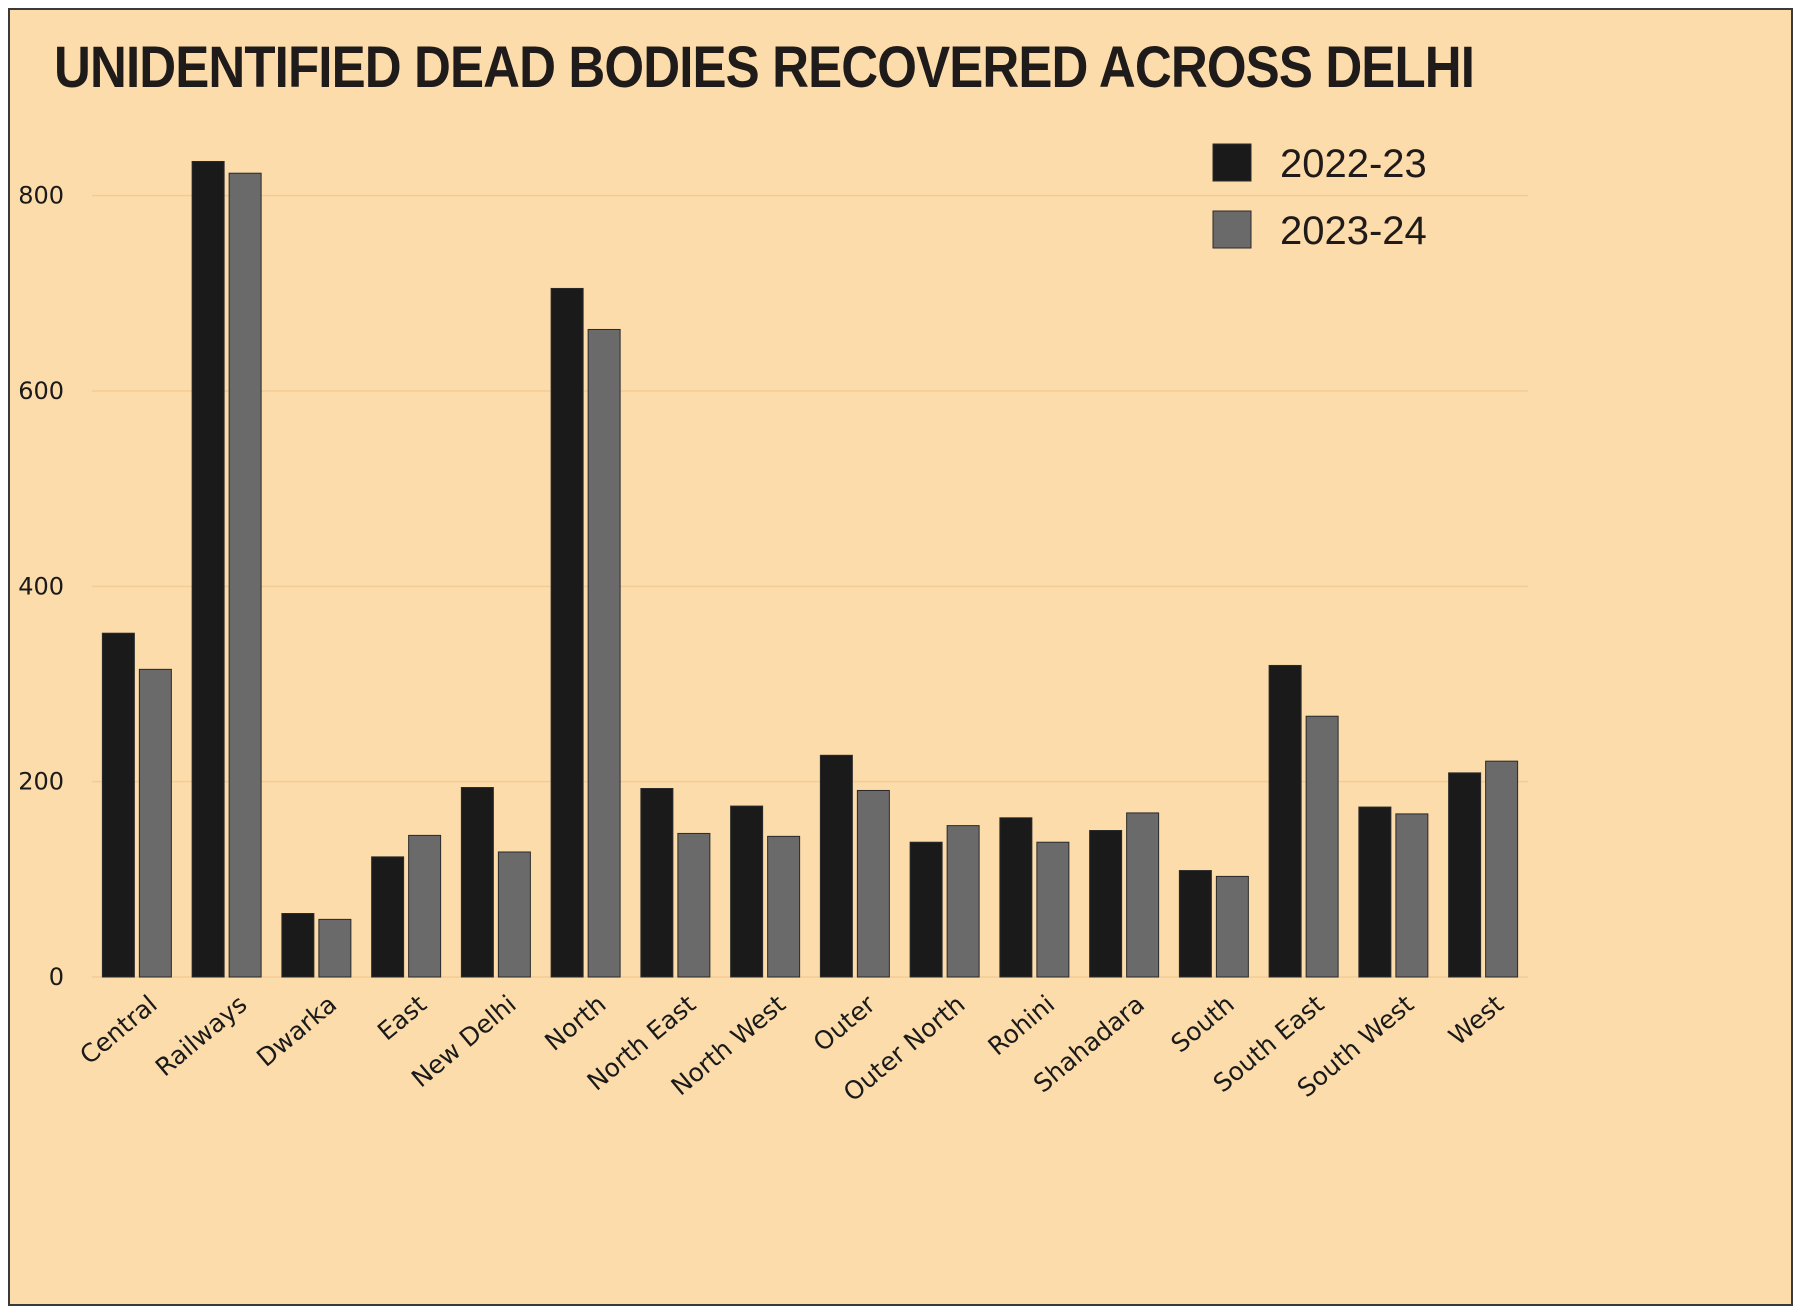 This screenshot has height=1316, width=1803. Describe the element at coordinates (1202, 1023) in the screenshot. I see `x-tick-label: South` at that location.